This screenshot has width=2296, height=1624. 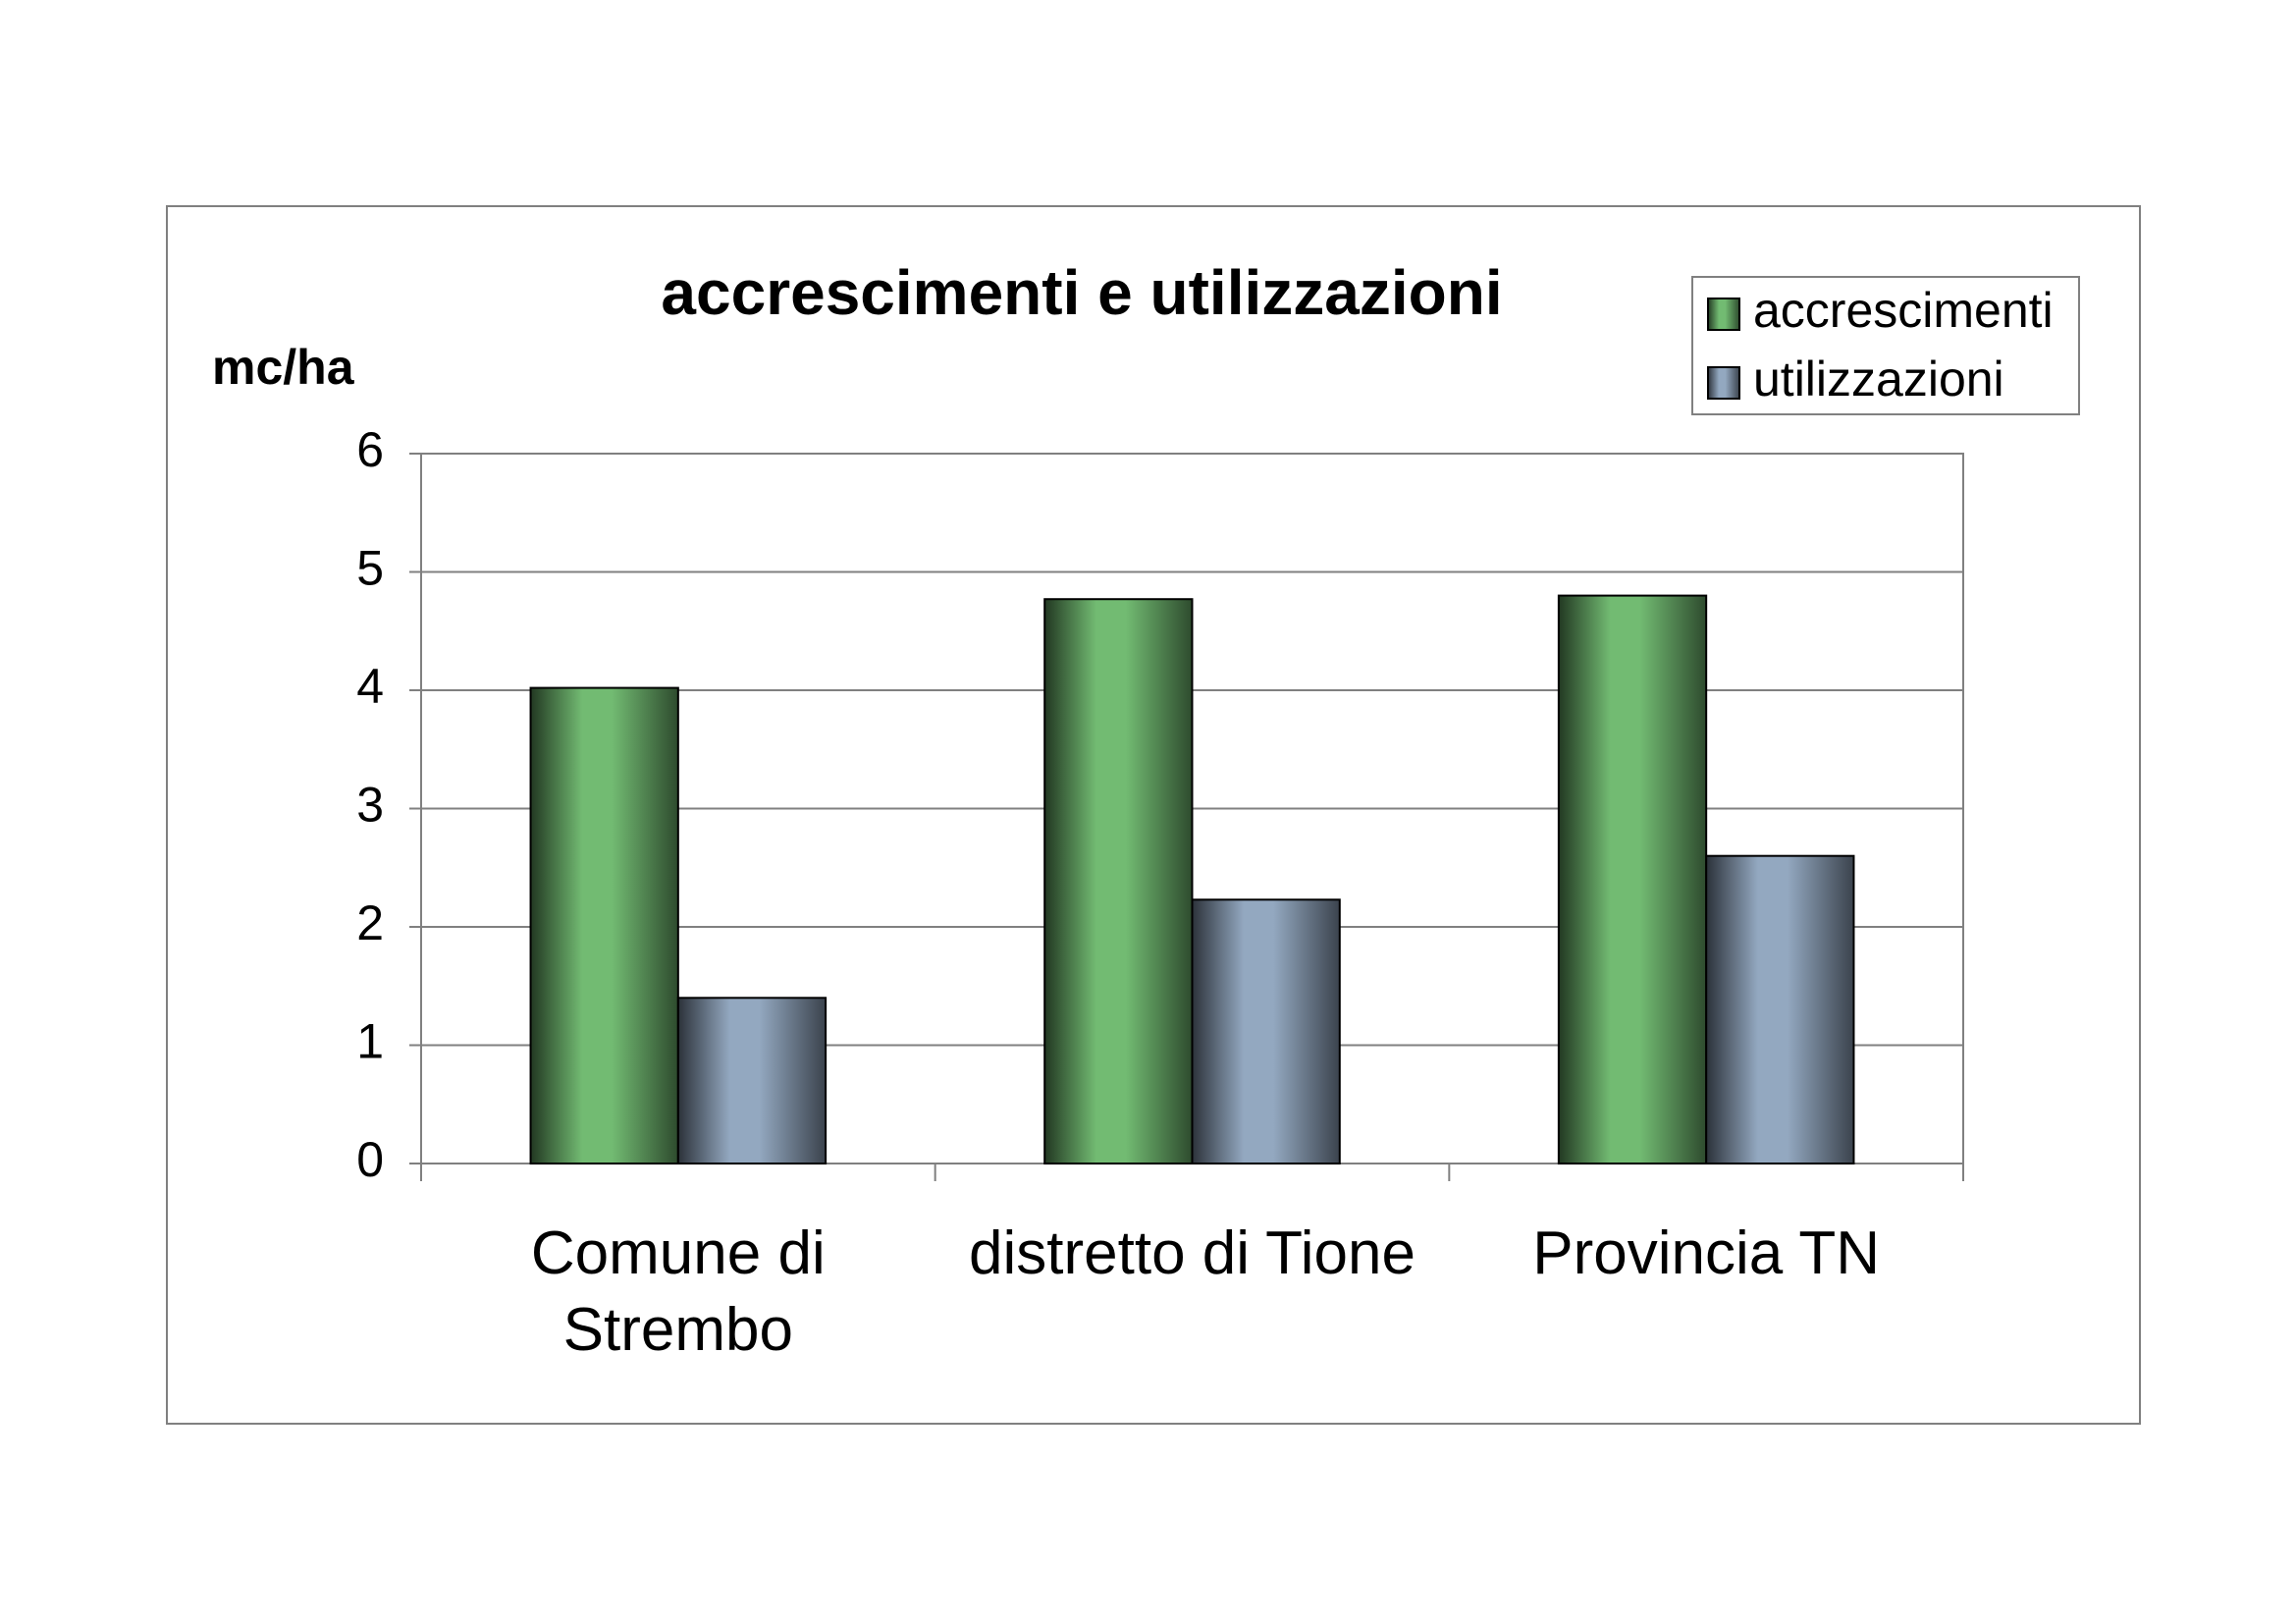 What do you see at coordinates (370, 805) in the screenshot?
I see `y-tick-label: 3` at bounding box center [370, 805].